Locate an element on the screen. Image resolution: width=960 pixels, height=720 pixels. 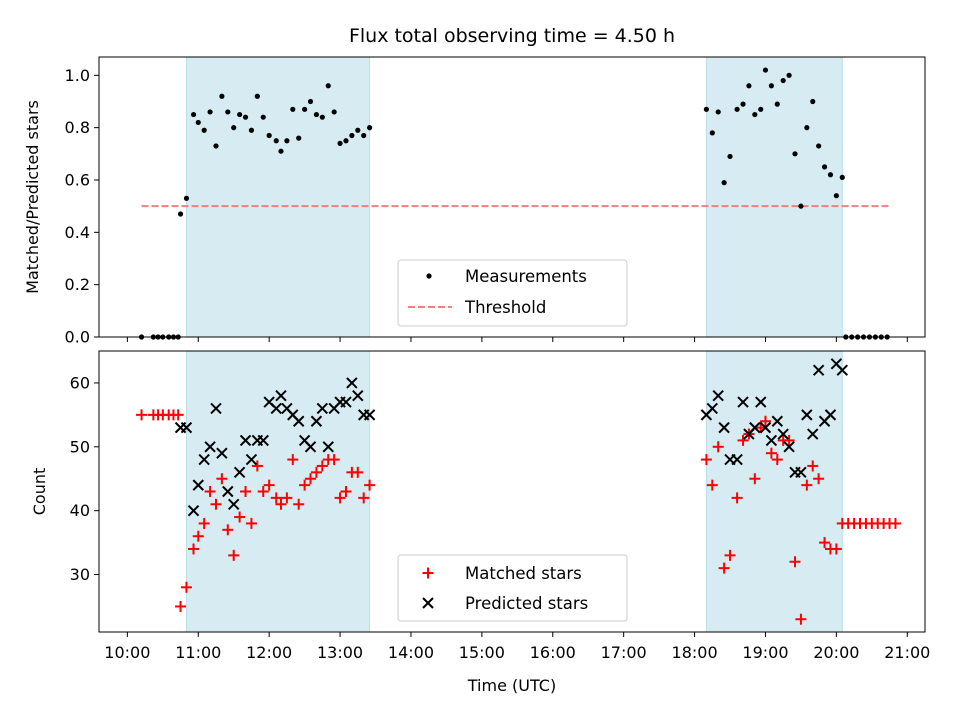
x-axis-label: Time (UTC) is located at coordinates (511, 685).